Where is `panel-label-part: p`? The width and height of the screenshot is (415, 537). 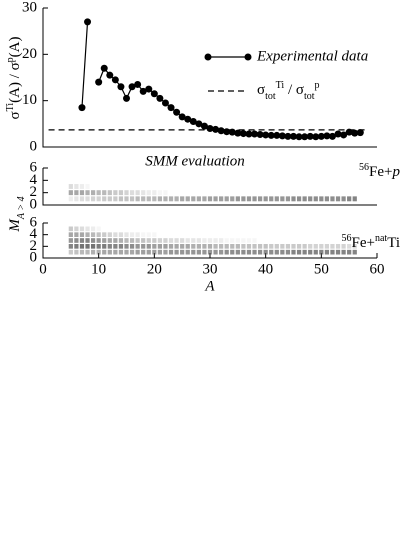 panel-label-part: p is located at coordinates (396, 172).